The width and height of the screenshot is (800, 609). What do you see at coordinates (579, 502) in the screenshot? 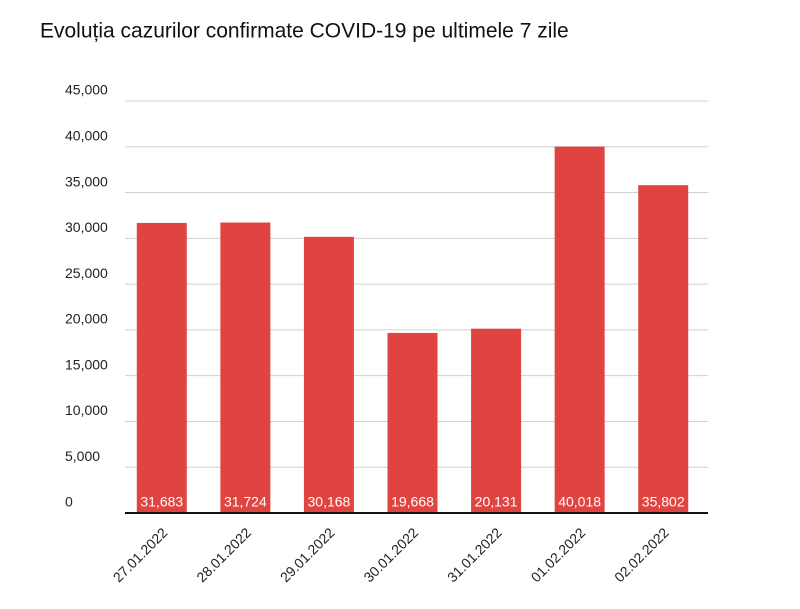
I see `value-label: 40,018` at bounding box center [579, 502].